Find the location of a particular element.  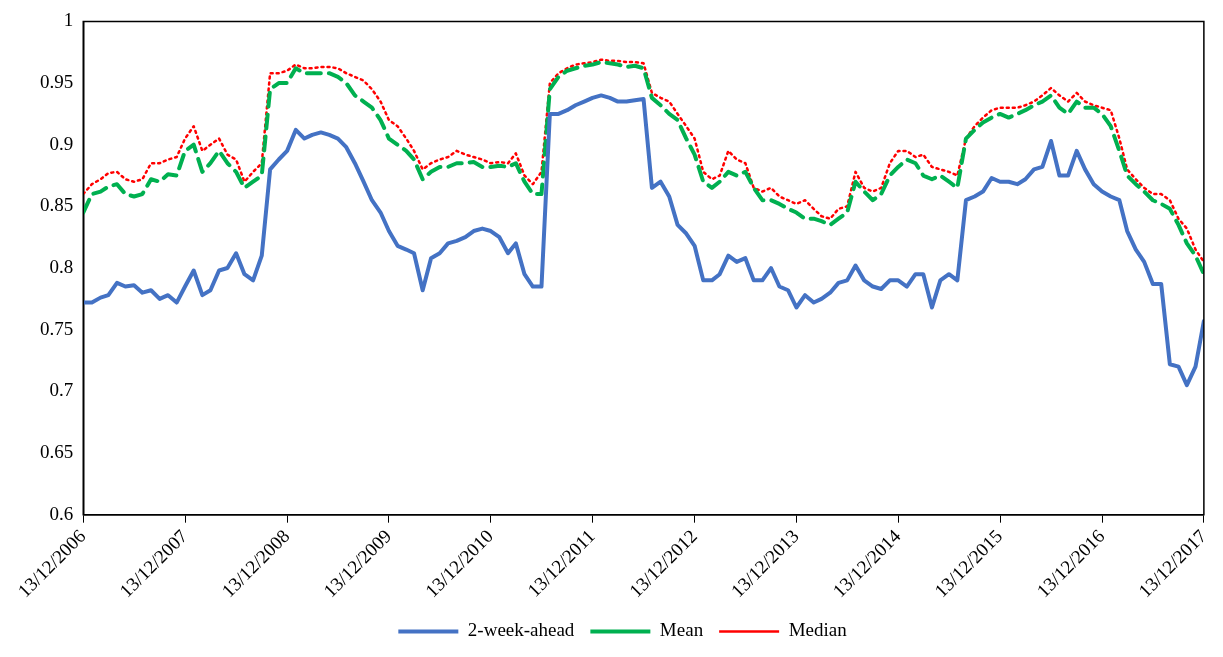

y-tick-label: 0.8 is located at coordinates (61, 267).